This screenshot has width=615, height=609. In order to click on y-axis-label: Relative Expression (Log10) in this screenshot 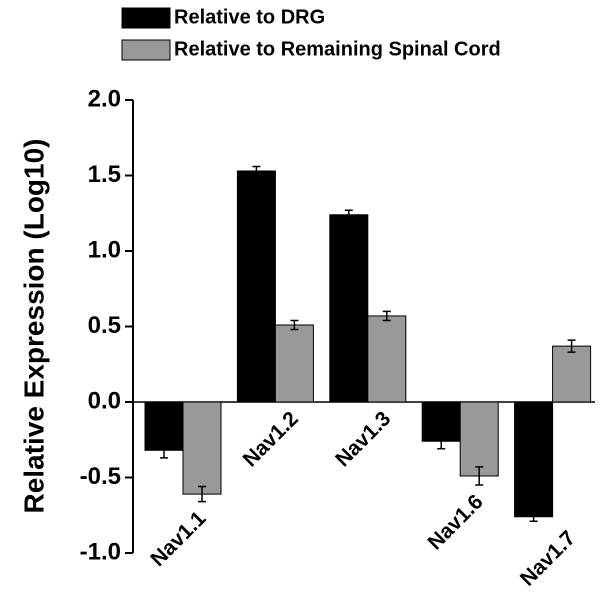, I will do `click(33, 325)`.